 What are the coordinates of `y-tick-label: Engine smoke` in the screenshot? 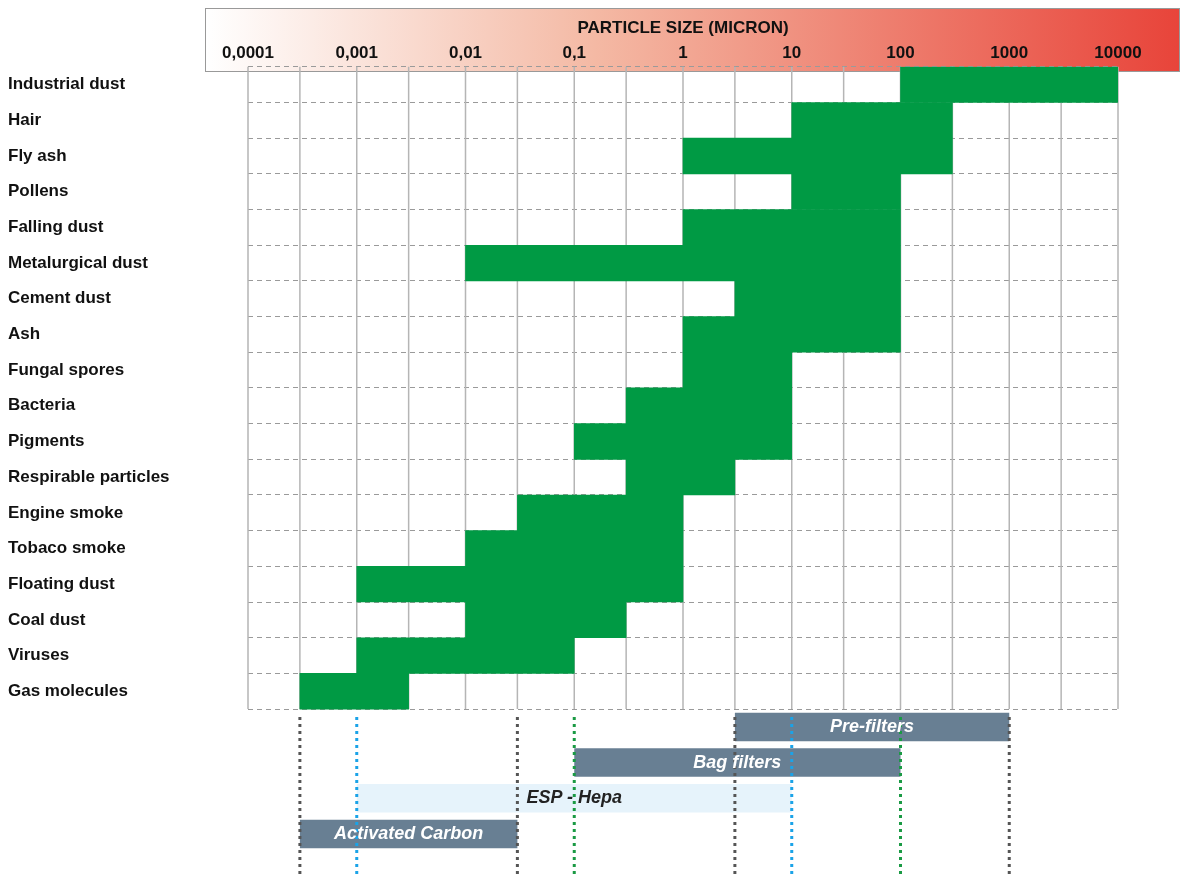 It's located at (66, 512).